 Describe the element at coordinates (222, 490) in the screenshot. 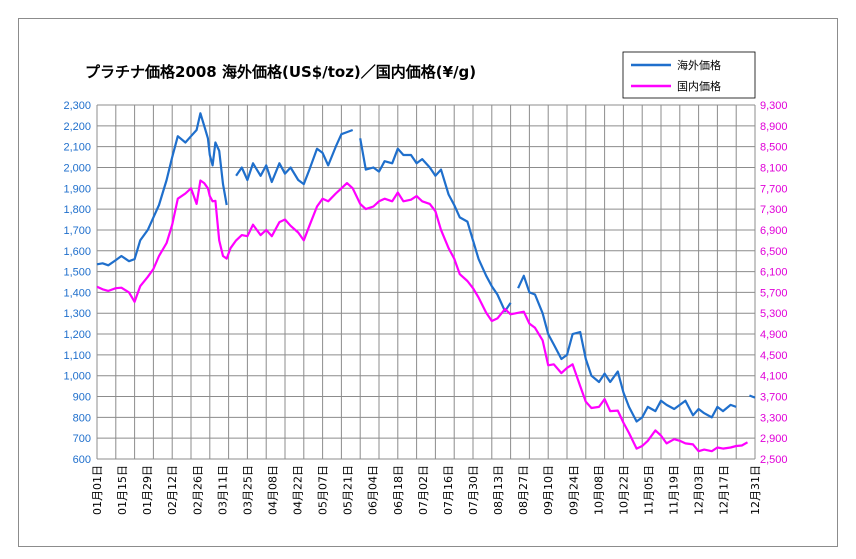

I see `x-tick-label: 03月11日` at that location.